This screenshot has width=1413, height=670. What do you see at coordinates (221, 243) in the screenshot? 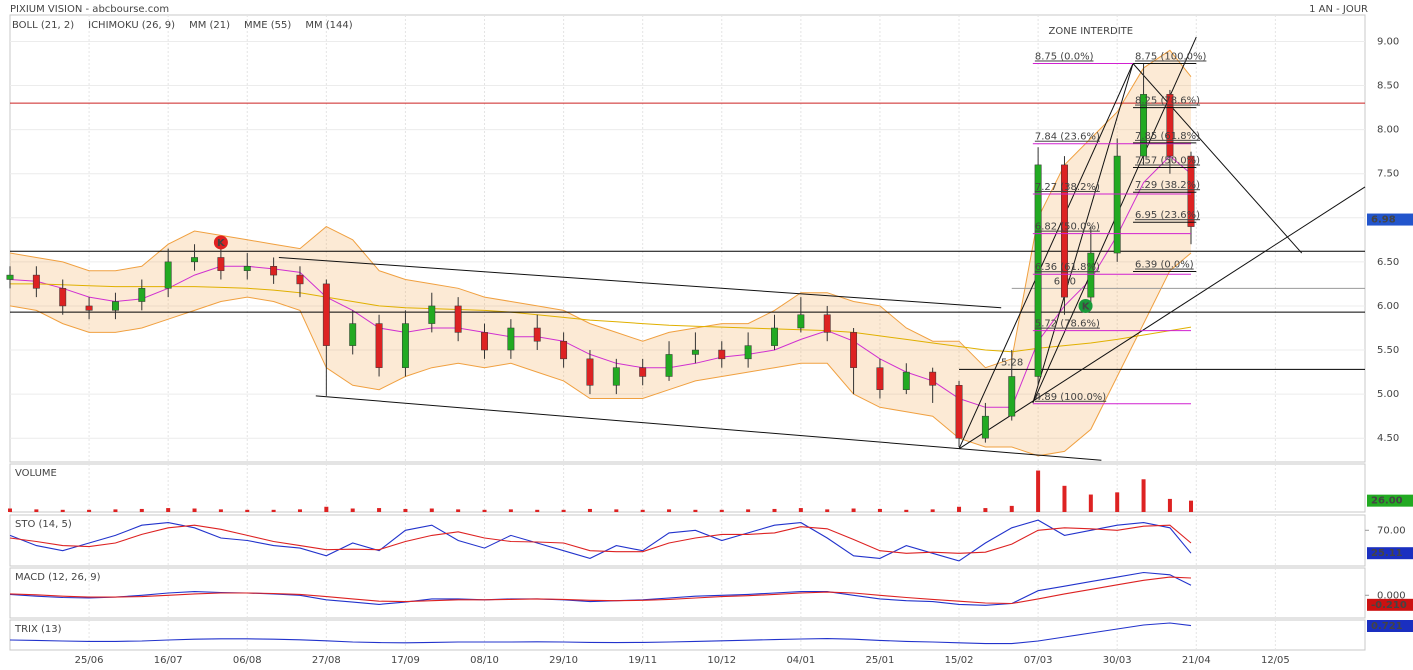
I see `signal-marker-label: K` at bounding box center [221, 243].